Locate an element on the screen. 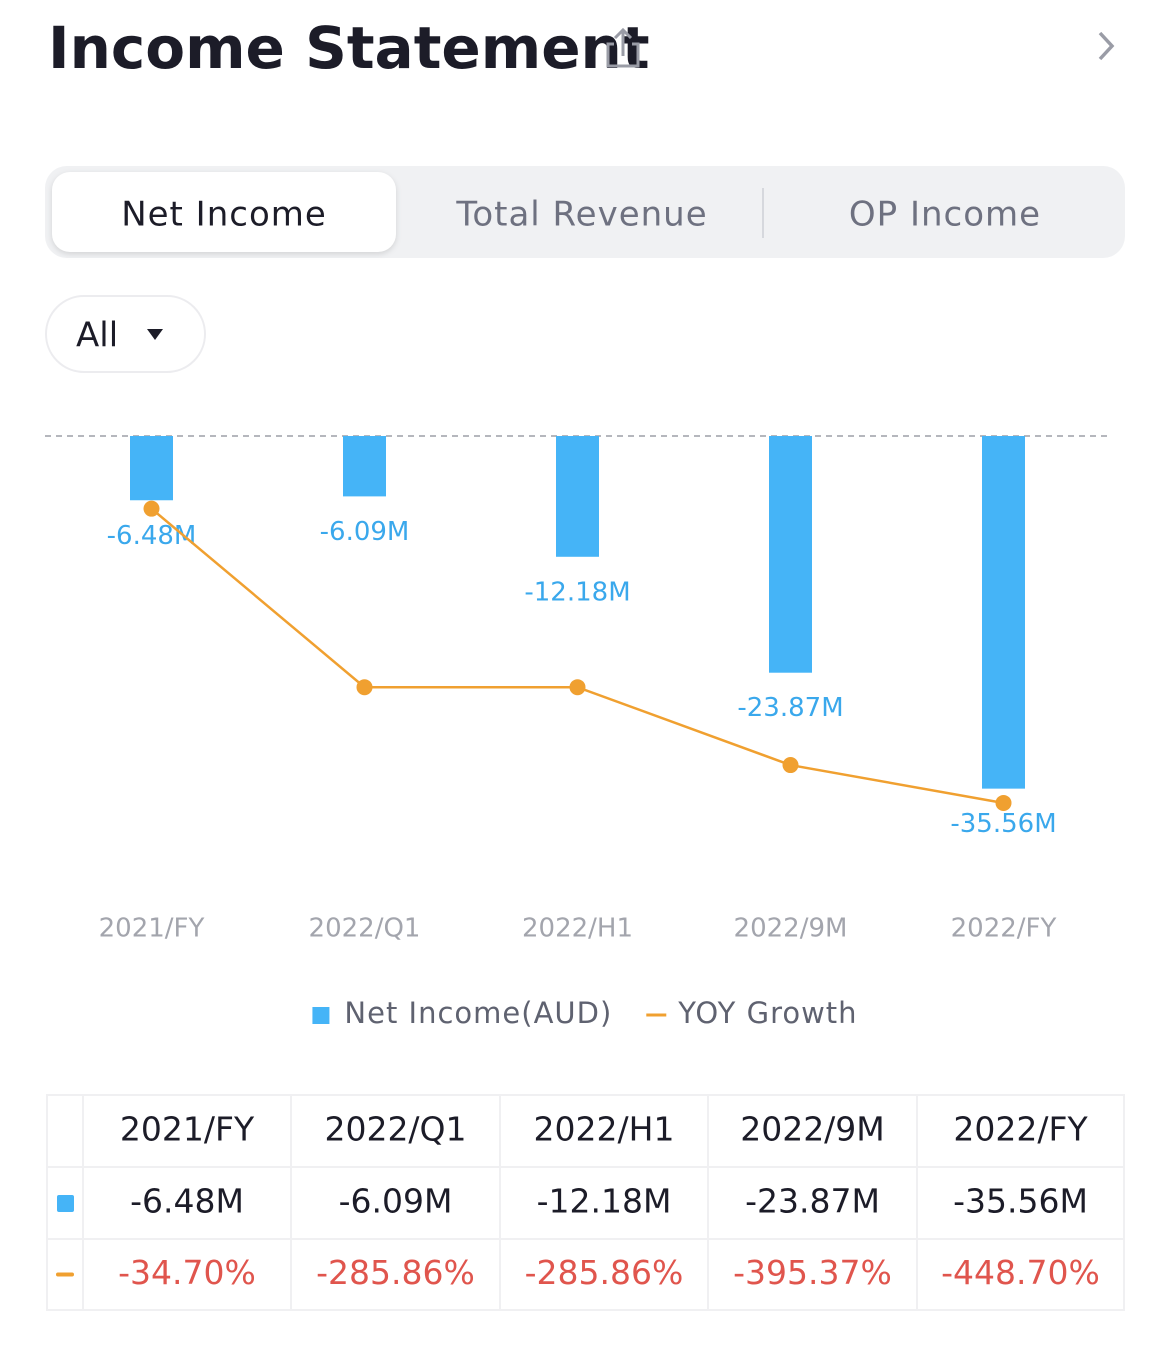 This screenshot has width=1170, height=1350. share-box is located at coordinates (623, 55).